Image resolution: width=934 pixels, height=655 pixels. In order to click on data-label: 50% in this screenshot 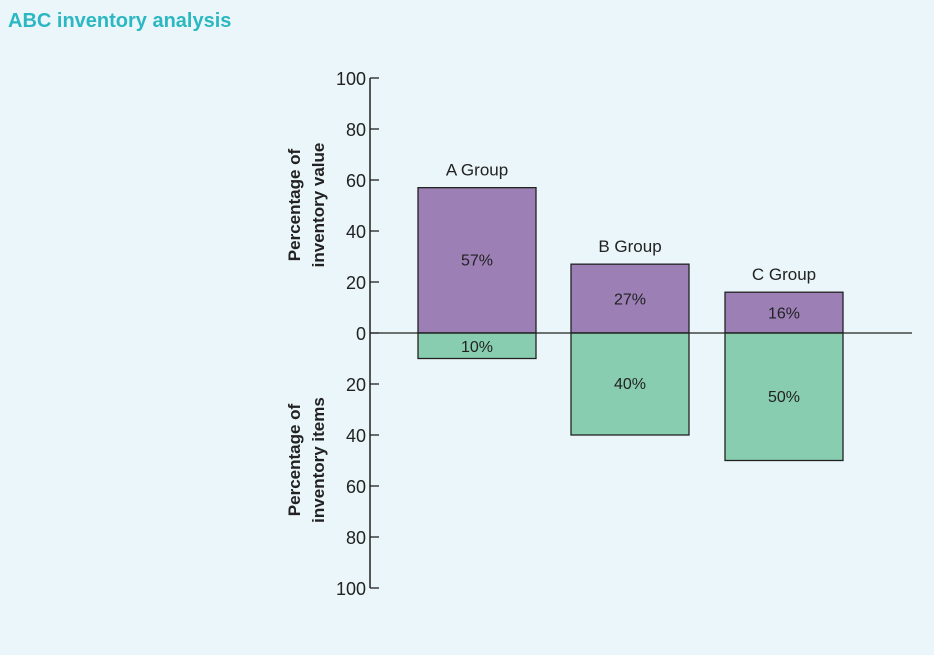, I will do `click(784, 397)`.